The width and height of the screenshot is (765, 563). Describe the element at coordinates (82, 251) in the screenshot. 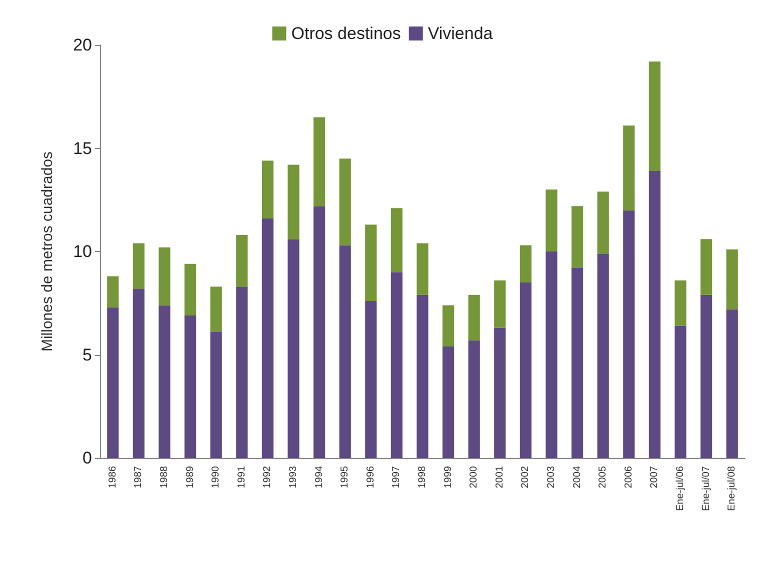

I see `y-tick-label: 10` at that location.